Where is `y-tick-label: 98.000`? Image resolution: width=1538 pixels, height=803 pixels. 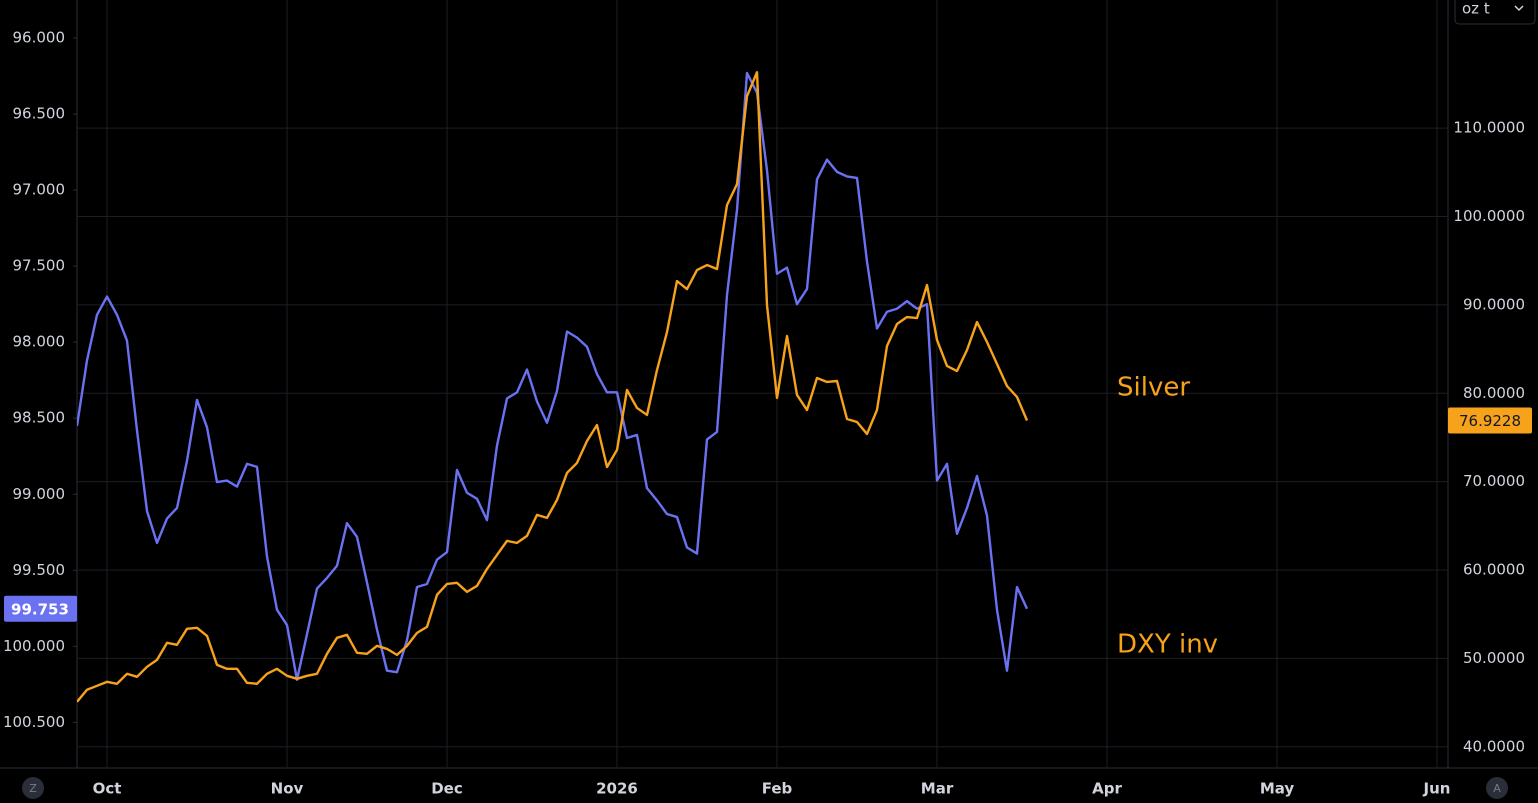 y-tick-label: 98.000 is located at coordinates (39, 342).